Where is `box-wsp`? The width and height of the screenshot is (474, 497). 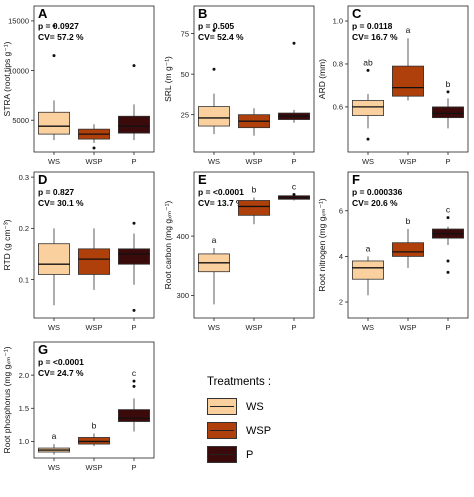 box-wsp is located at coordinates (94, 259).